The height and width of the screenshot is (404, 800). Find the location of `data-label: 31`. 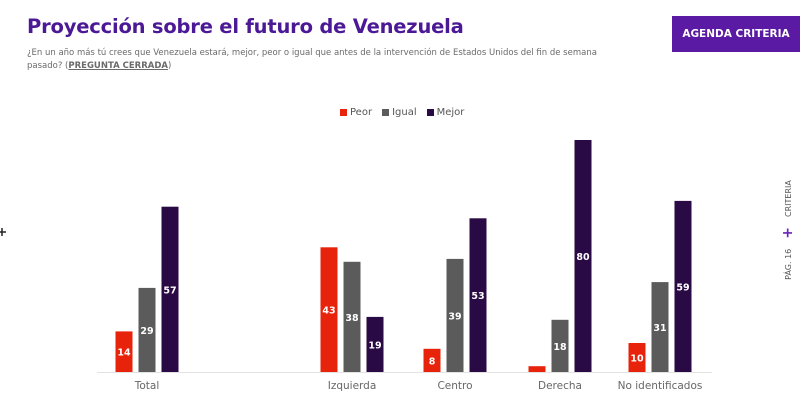

data-label: 31 is located at coordinates (659, 328).